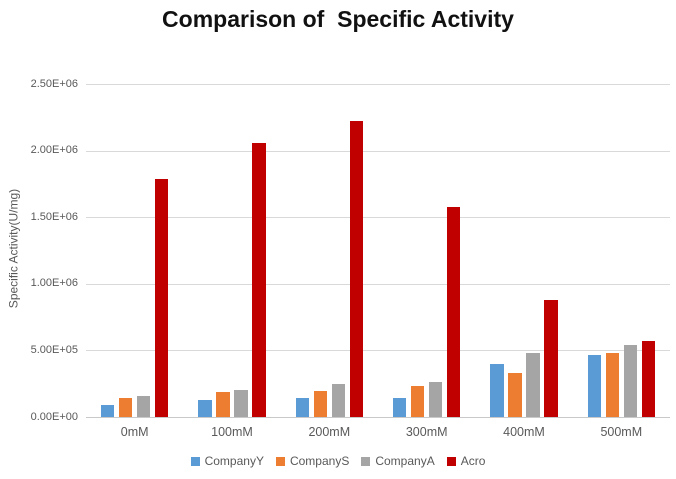  Describe the element at coordinates (473, 461) in the screenshot. I see `legend-label: Acro` at that location.